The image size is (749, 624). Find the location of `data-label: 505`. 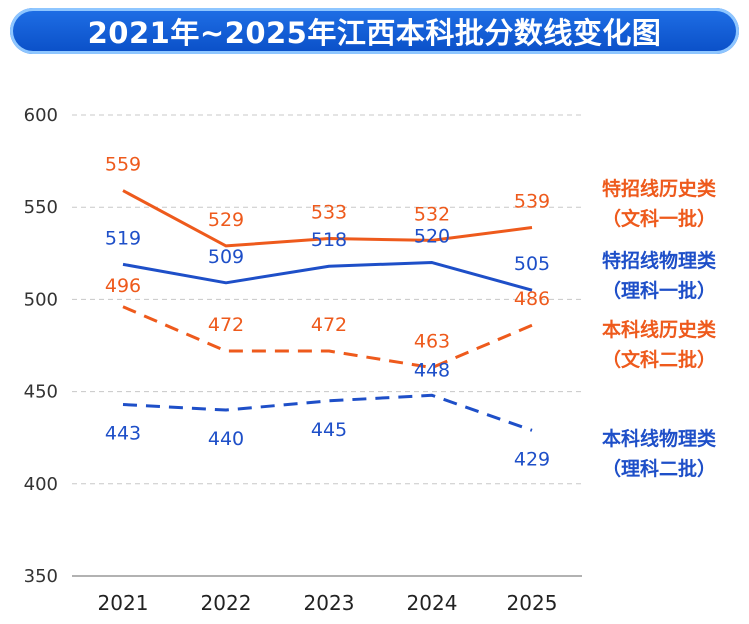

data-label: 505 is located at coordinates (532, 264).